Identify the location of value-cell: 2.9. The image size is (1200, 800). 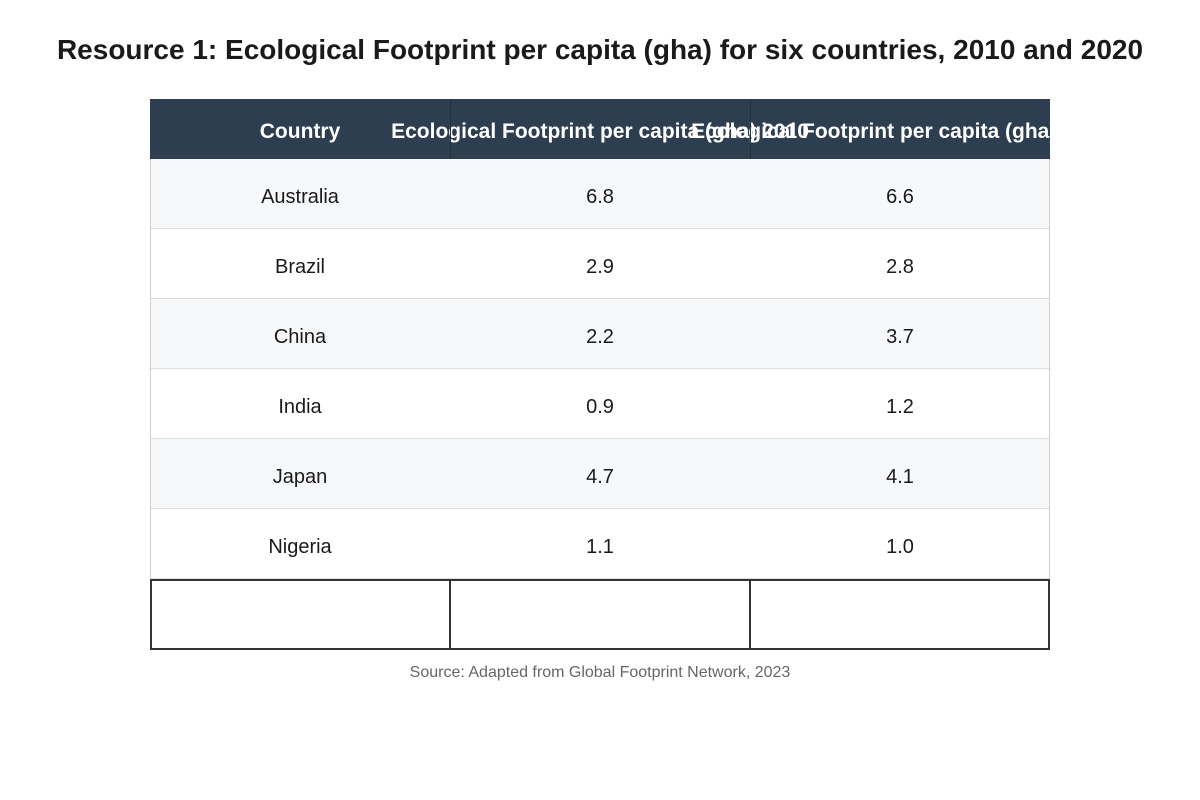
(600, 267).